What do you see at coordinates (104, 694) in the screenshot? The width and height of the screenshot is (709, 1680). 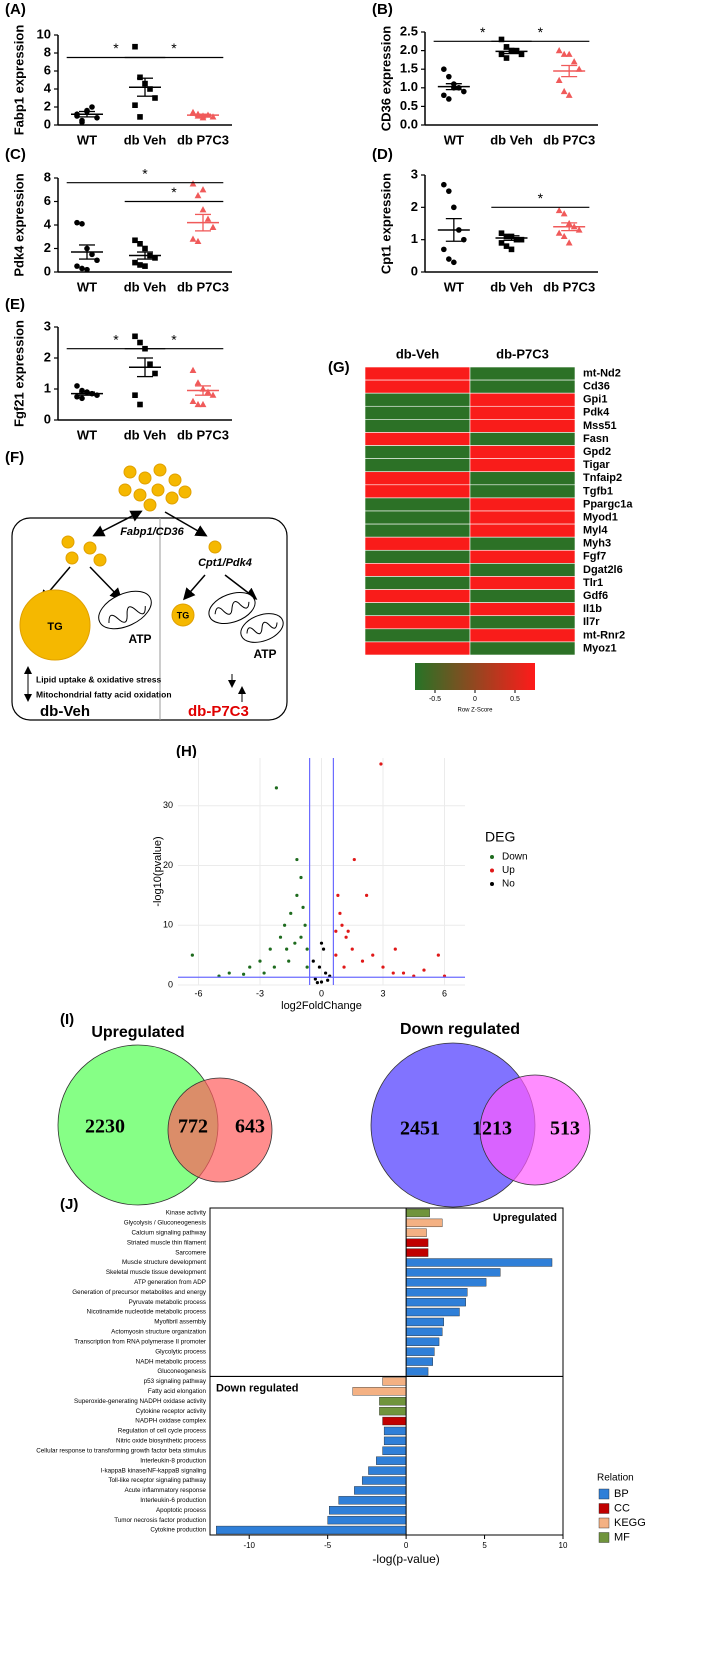 I see `effect-label: Mitochondrial fatty acid oxidation` at bounding box center [104, 694].